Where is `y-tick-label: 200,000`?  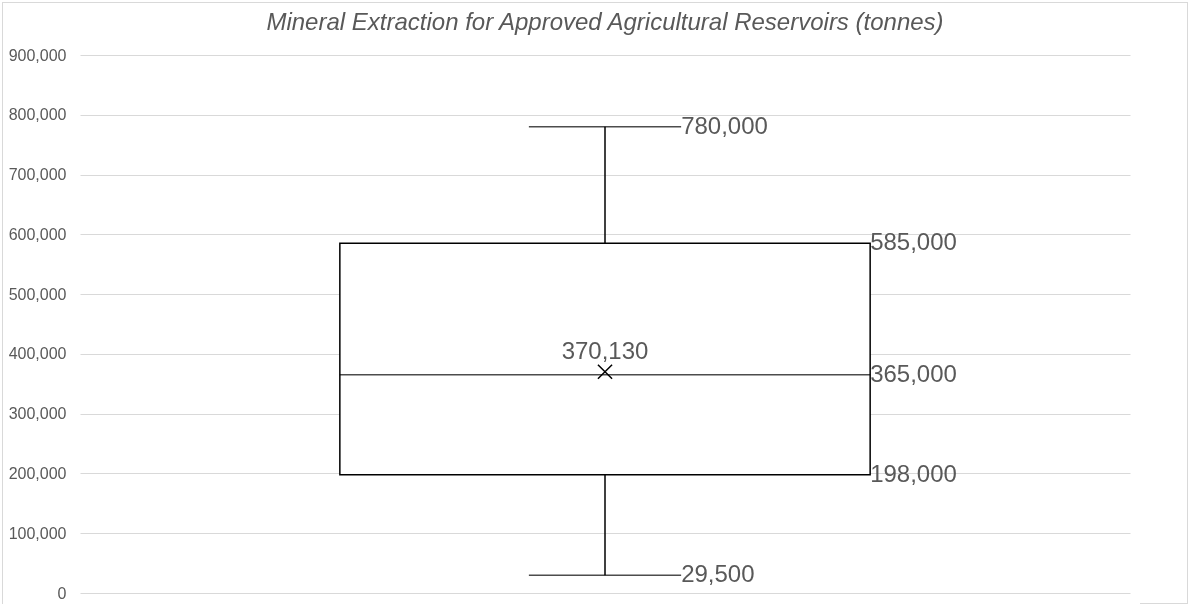 y-tick-label: 200,000 is located at coordinates (37, 473).